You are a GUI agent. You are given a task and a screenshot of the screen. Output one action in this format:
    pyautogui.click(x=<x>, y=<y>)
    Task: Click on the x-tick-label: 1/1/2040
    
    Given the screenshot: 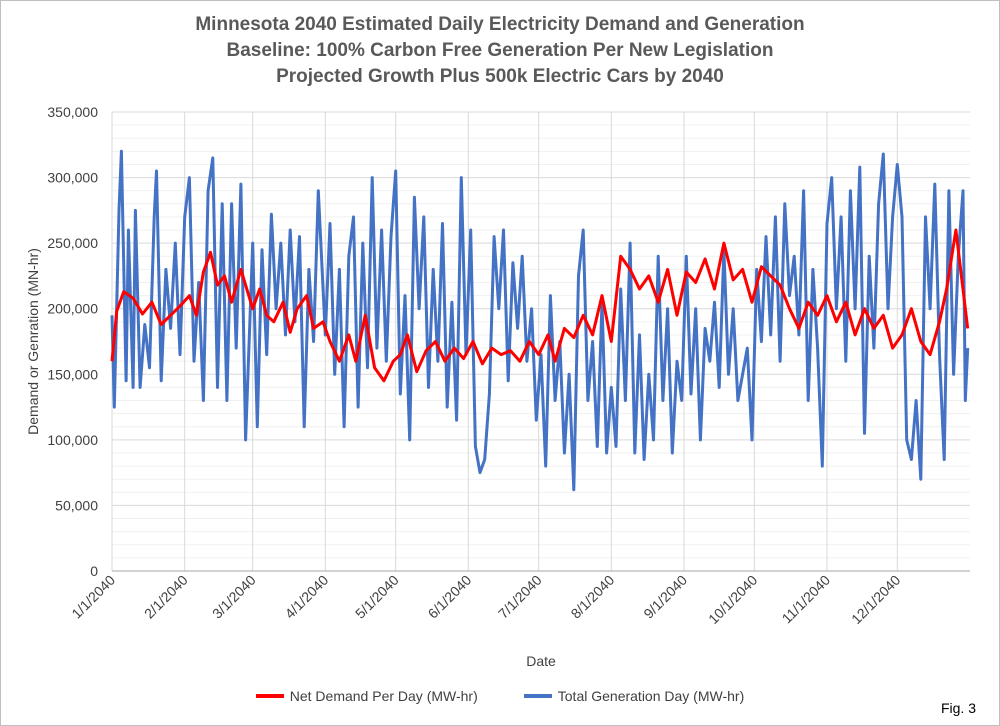 What is the action you would take?
    pyautogui.click(x=93, y=597)
    